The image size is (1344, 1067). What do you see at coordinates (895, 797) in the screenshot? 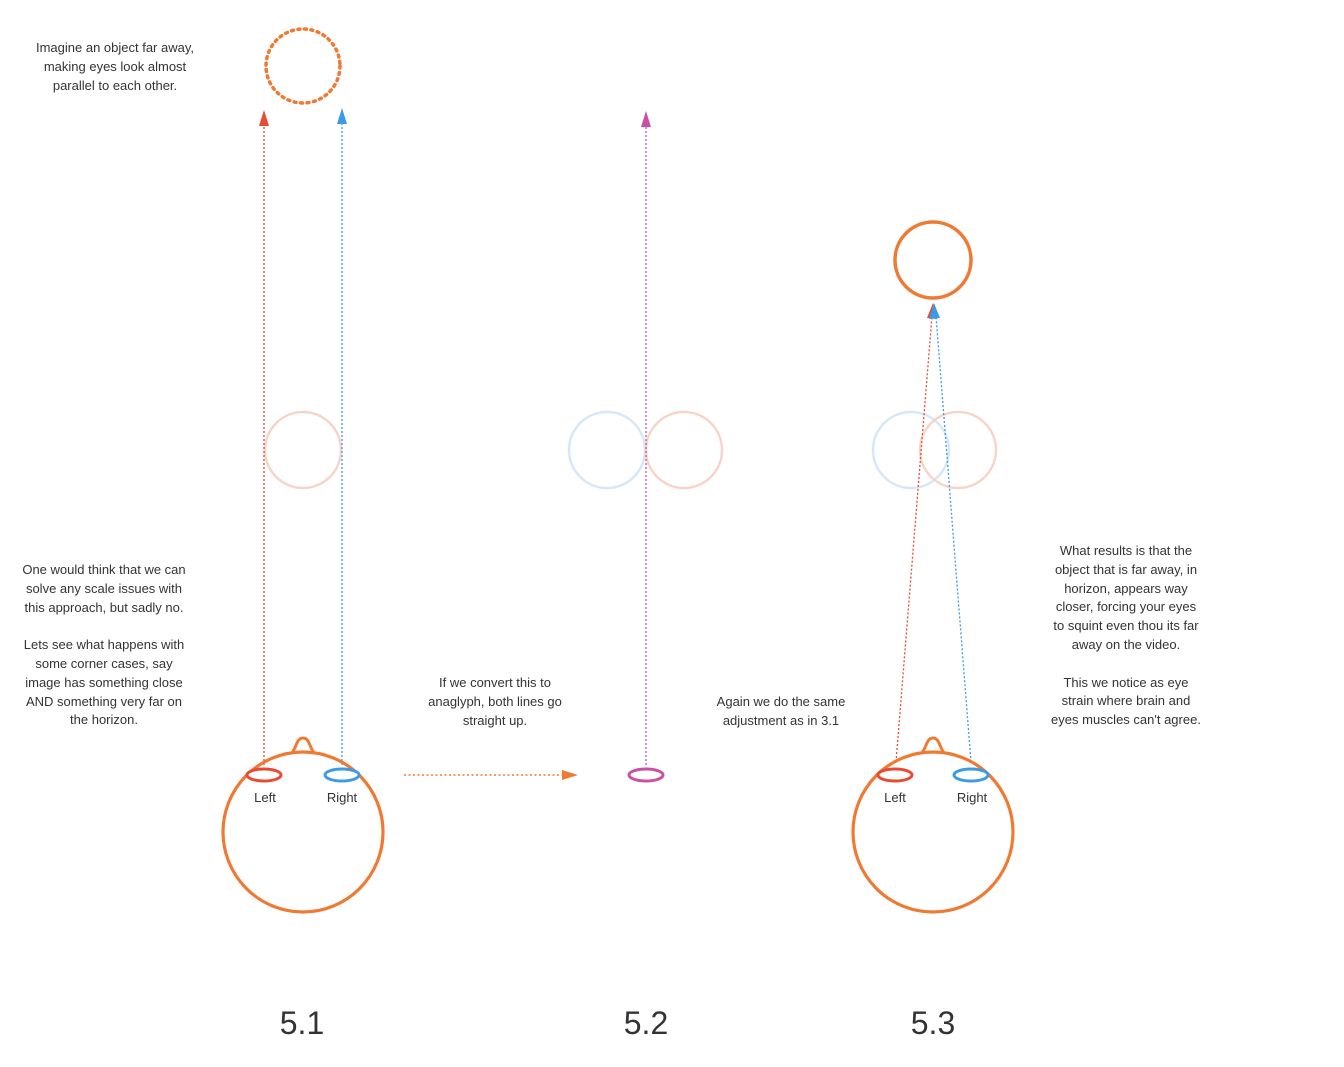
I see `left-eye-label-5-3: Left` at bounding box center [895, 797].